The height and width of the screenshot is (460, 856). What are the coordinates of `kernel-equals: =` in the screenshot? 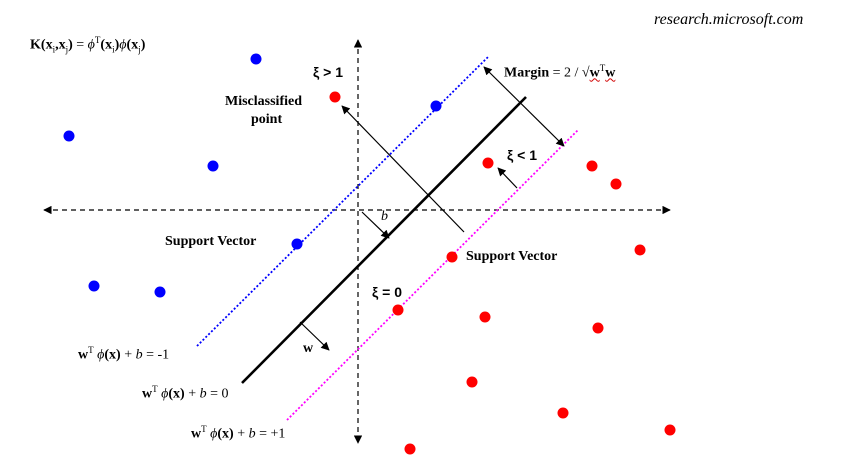 It's located at (80, 45).